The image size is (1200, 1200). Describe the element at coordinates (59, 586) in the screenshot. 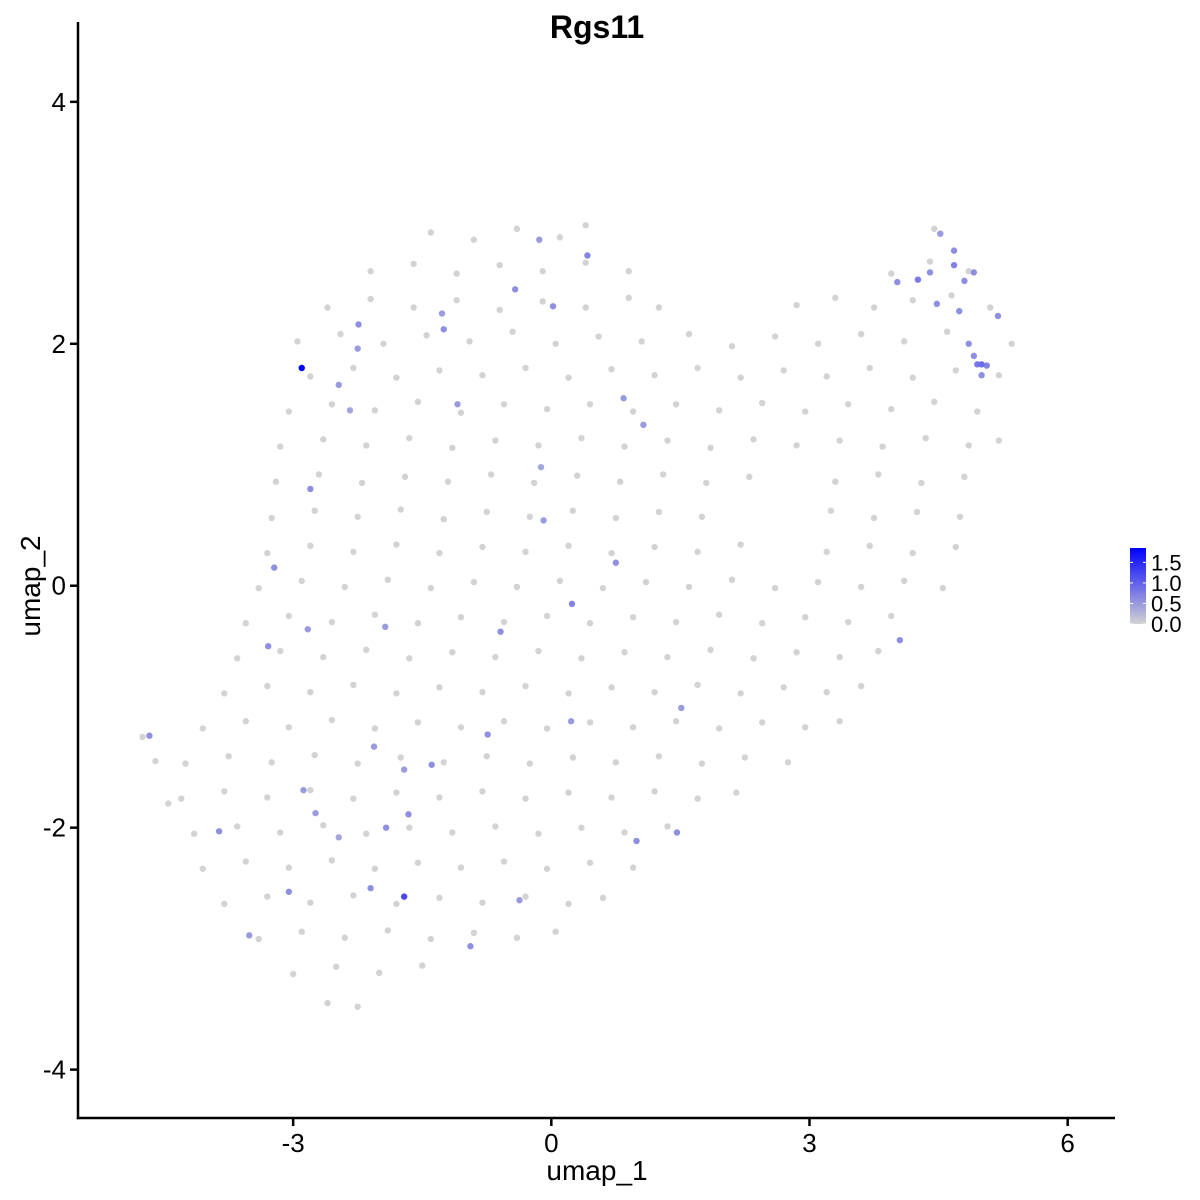

I see `y-tick-label: 0` at that location.